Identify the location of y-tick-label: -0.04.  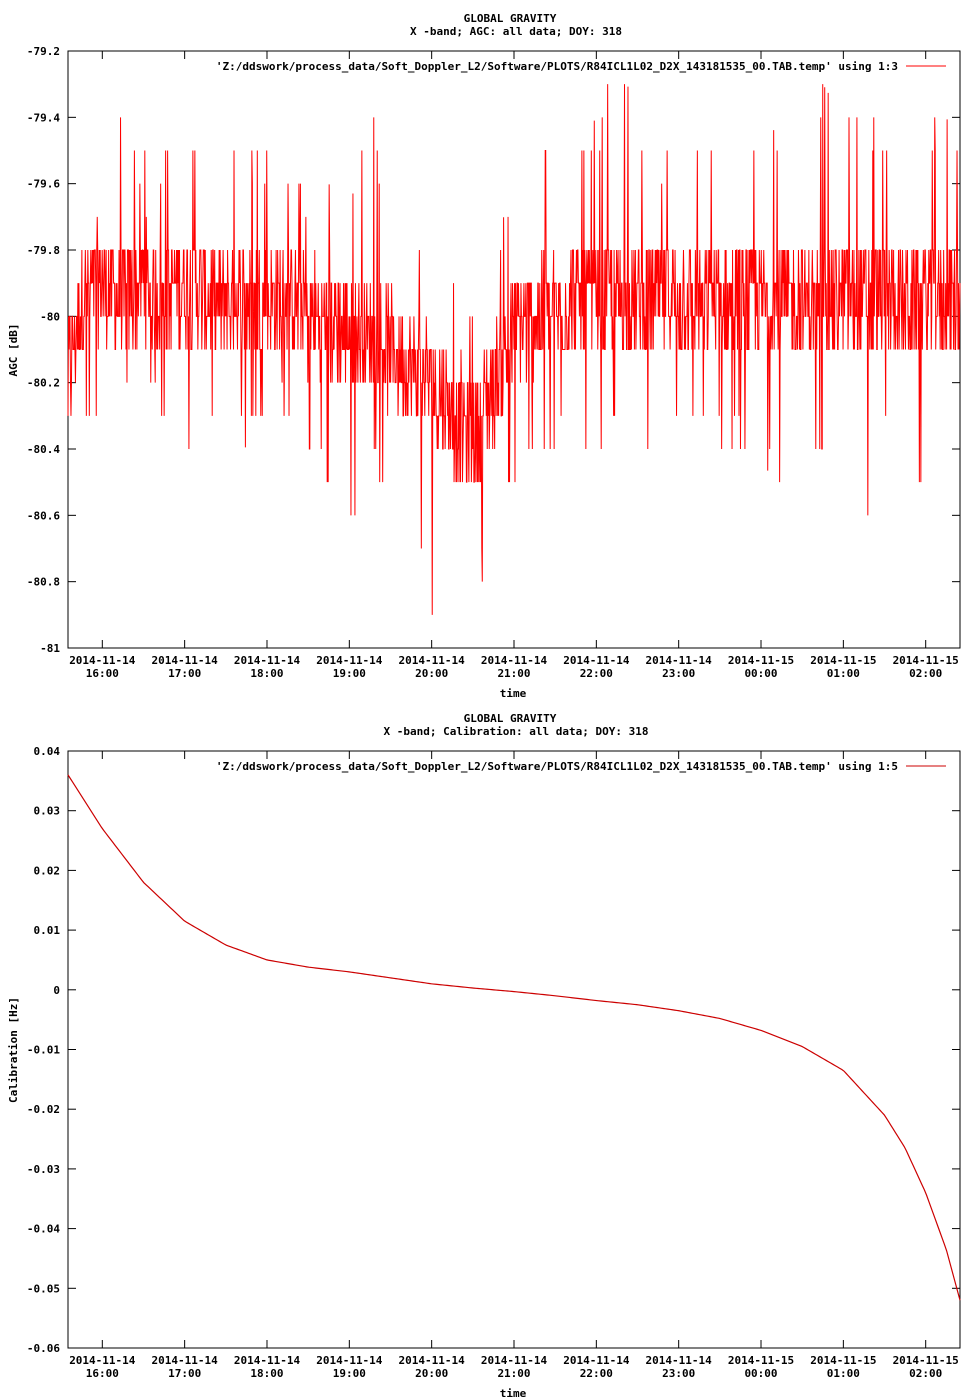
(43, 1229).